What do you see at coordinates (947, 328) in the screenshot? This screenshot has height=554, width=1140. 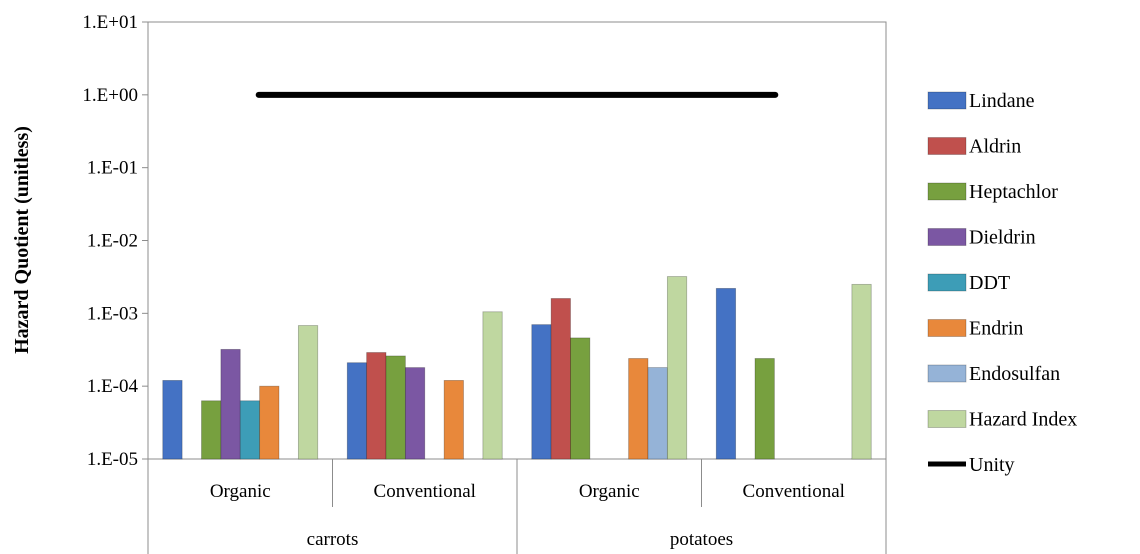 I see `legend-swatch-endrin` at bounding box center [947, 328].